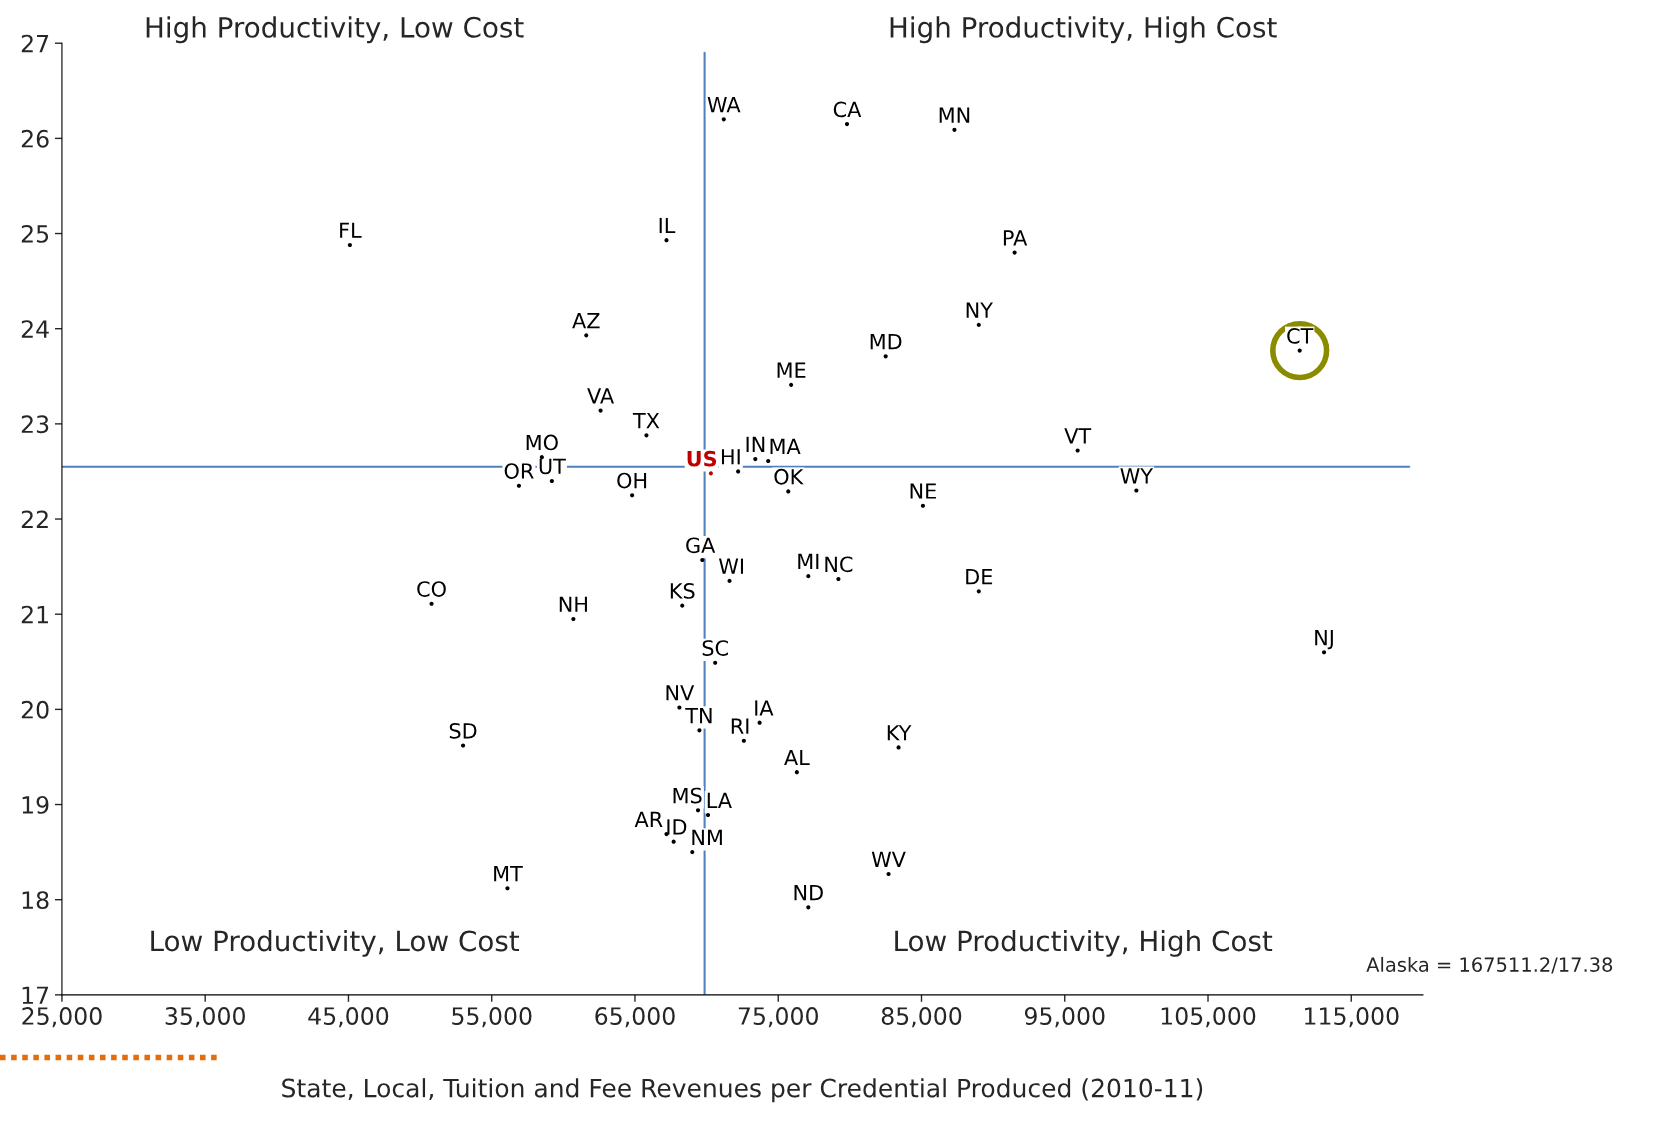 This screenshot has width=1674, height=1137. I want to click on data-label: OH, so click(632, 480).